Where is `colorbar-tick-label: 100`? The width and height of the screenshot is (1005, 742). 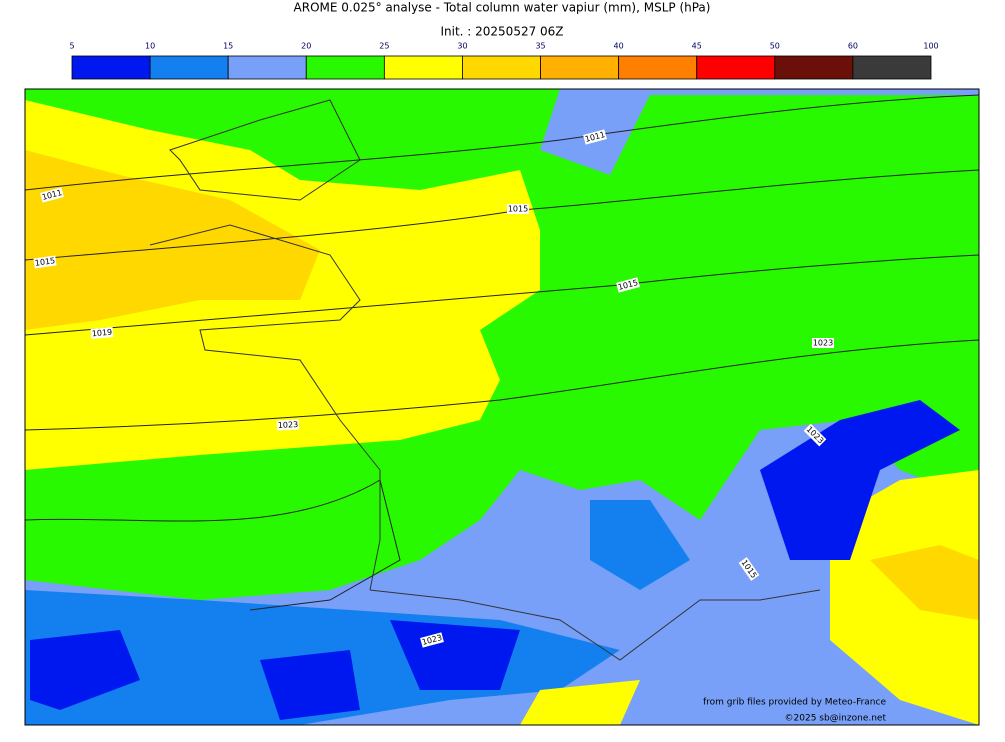
colorbar-tick-label: 100 is located at coordinates (930, 46).